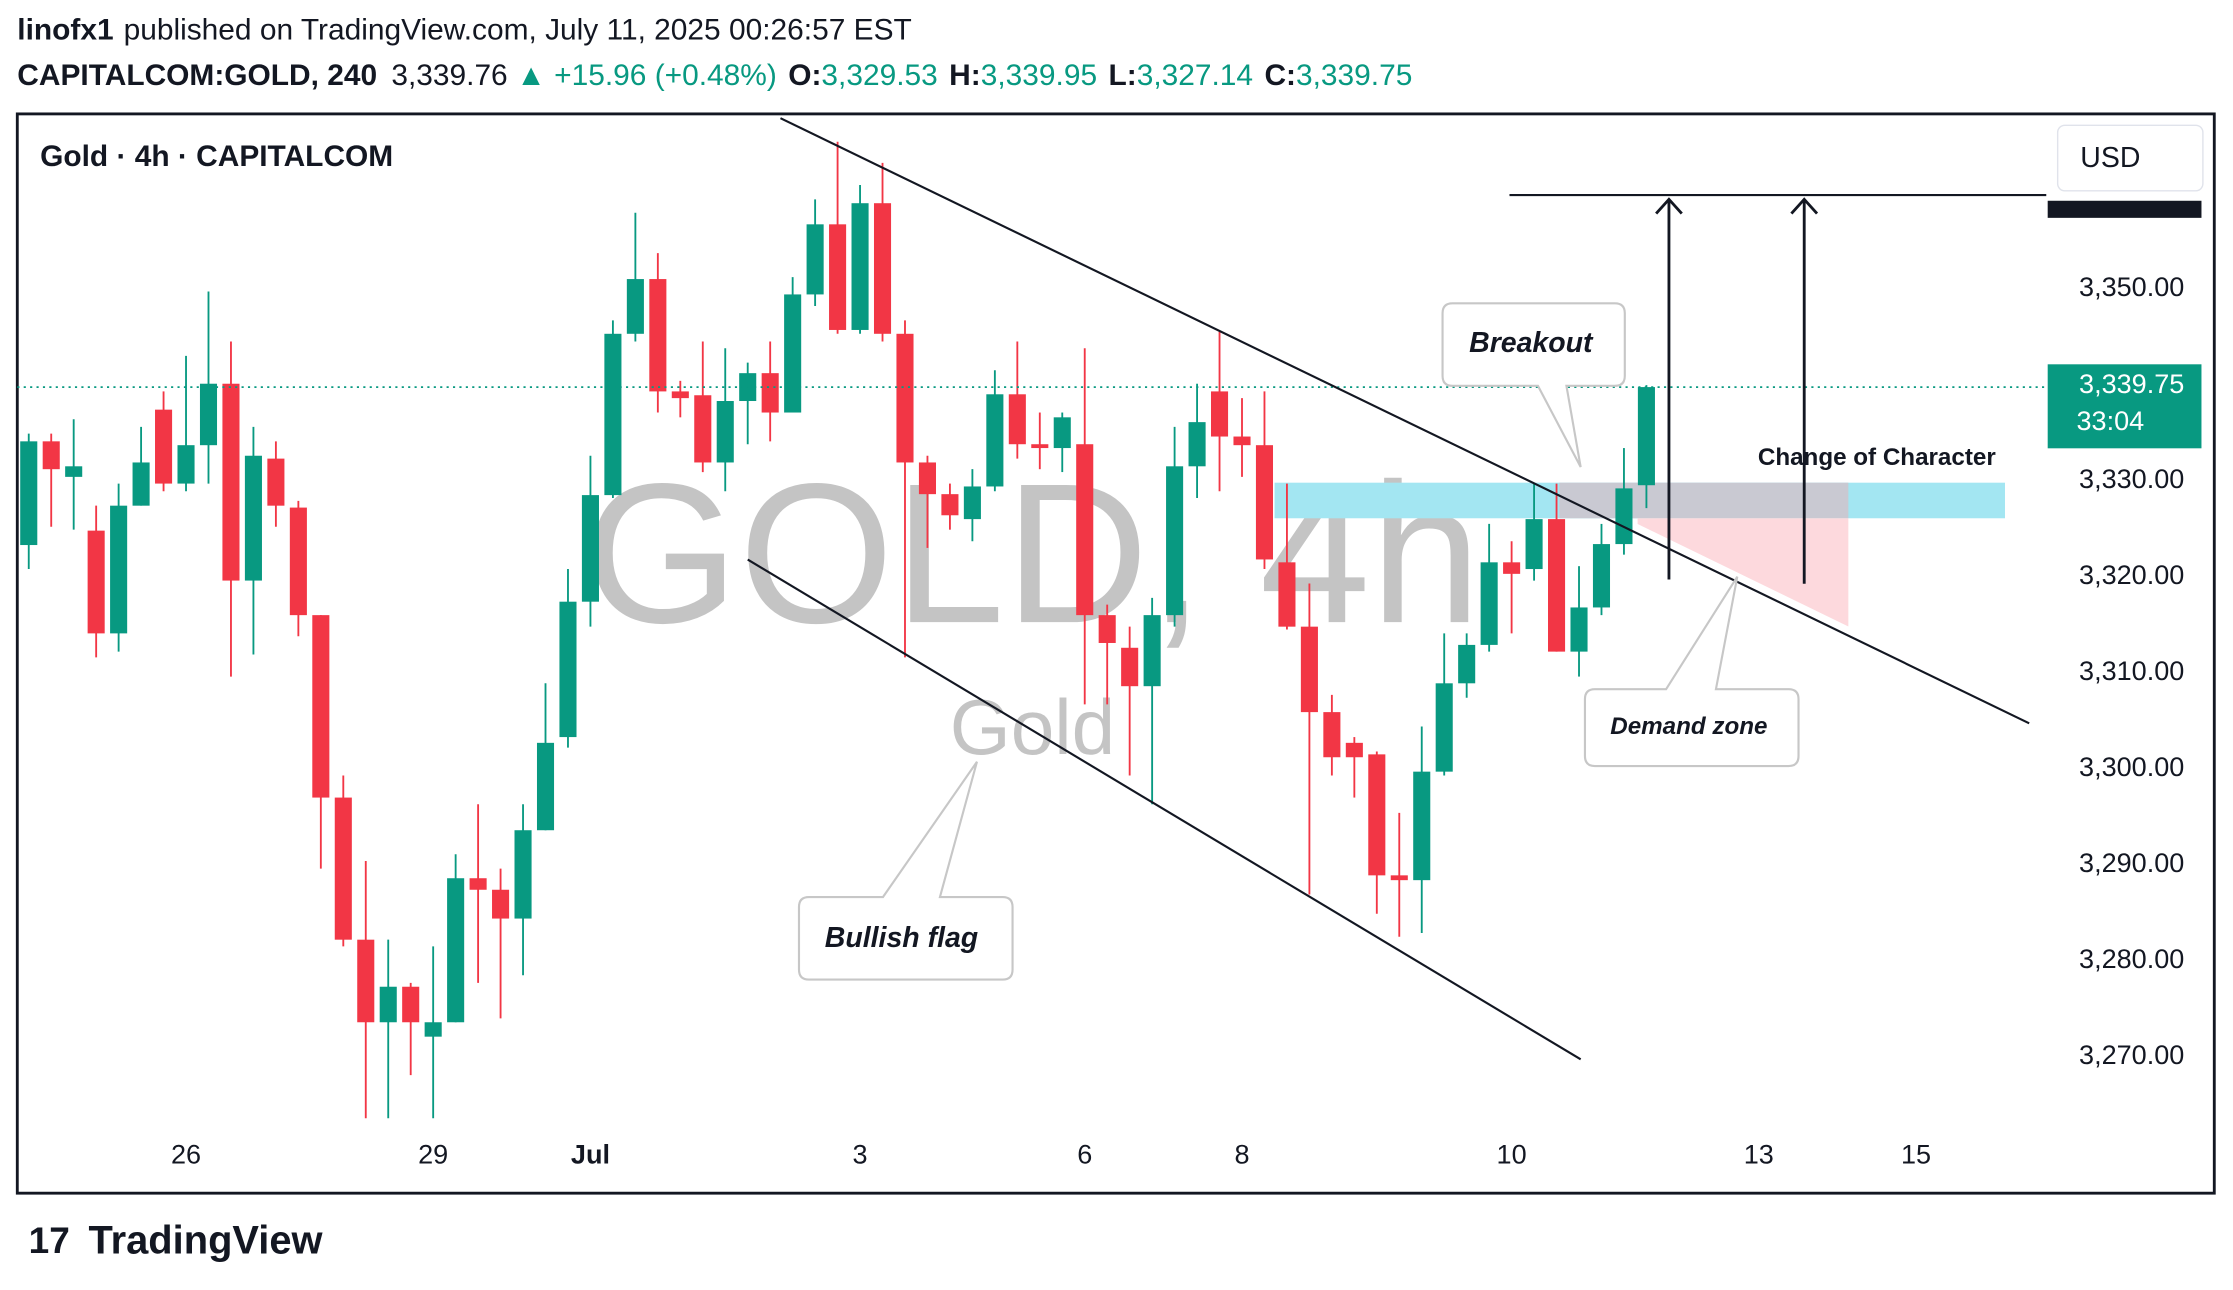 This screenshot has height=1290, width=2233. I want to click on y-tick-label: 3,350.00, so click(2131, 287).